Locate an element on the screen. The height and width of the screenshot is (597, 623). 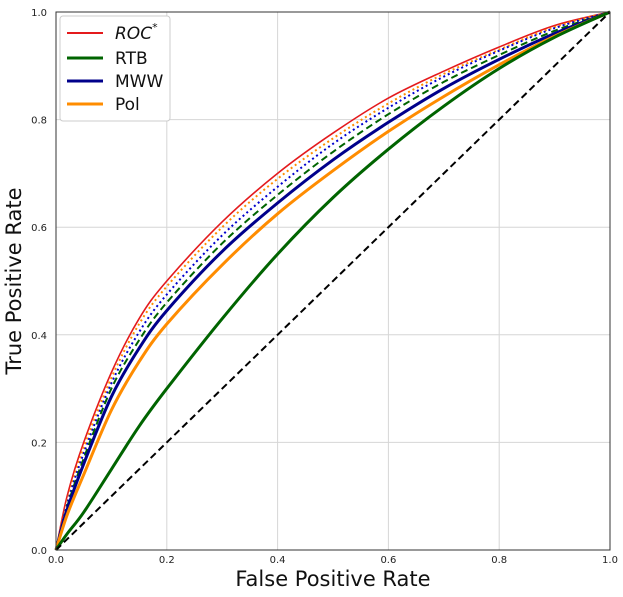
y-tick-label: 0.4 is located at coordinates (39, 336).